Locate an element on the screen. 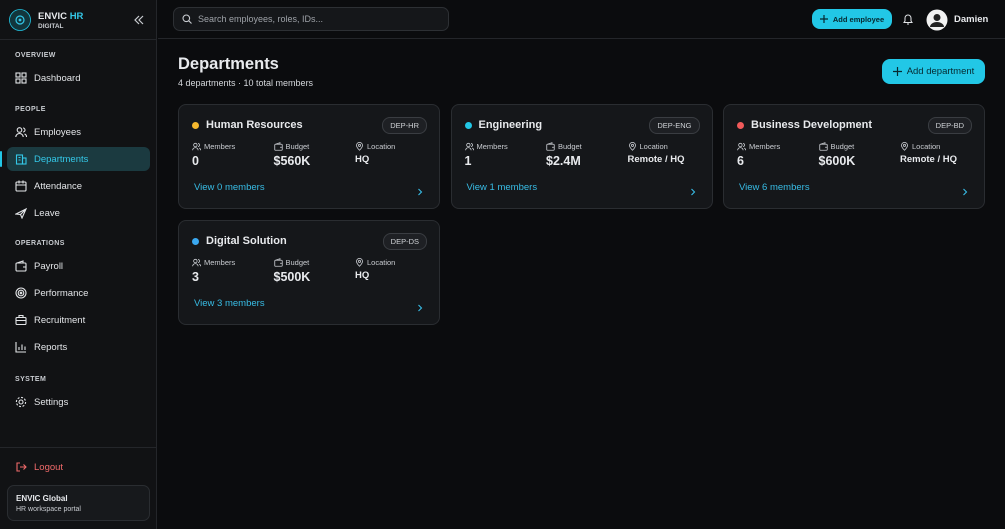 This screenshot has height=529, width=1005. brand: ENVIC HR is located at coordinates (60, 16).